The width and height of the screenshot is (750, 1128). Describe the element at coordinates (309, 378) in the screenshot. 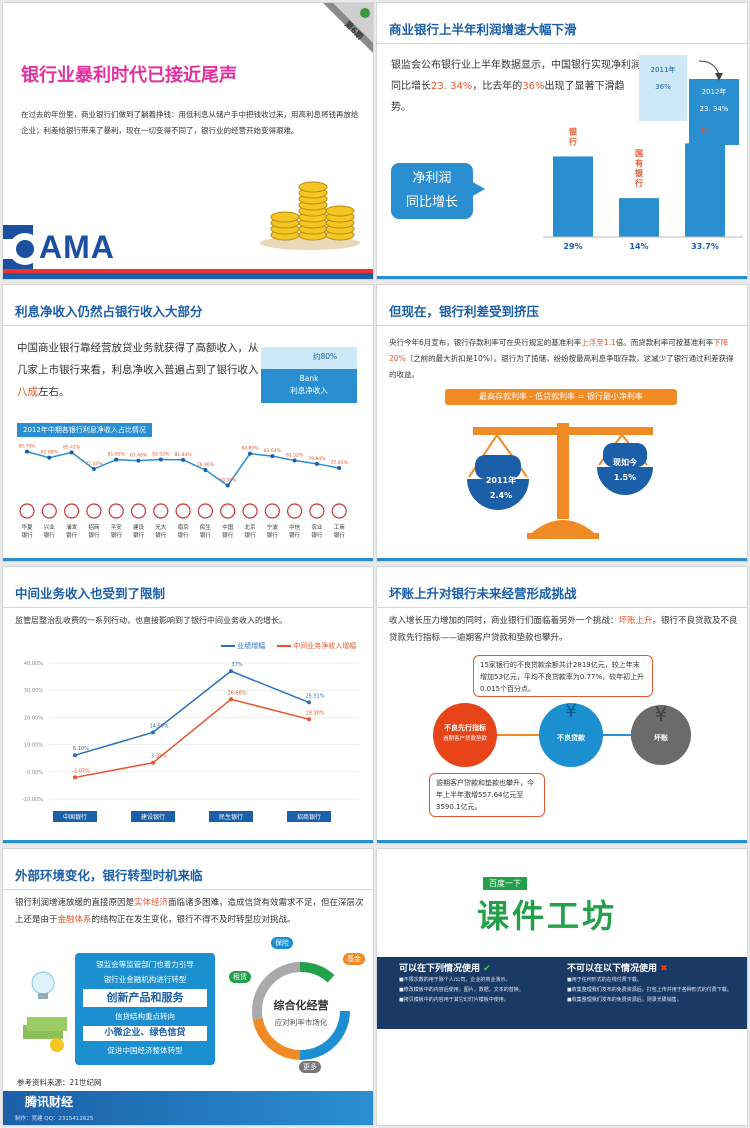

I see `share-box-l1: Bank` at that location.